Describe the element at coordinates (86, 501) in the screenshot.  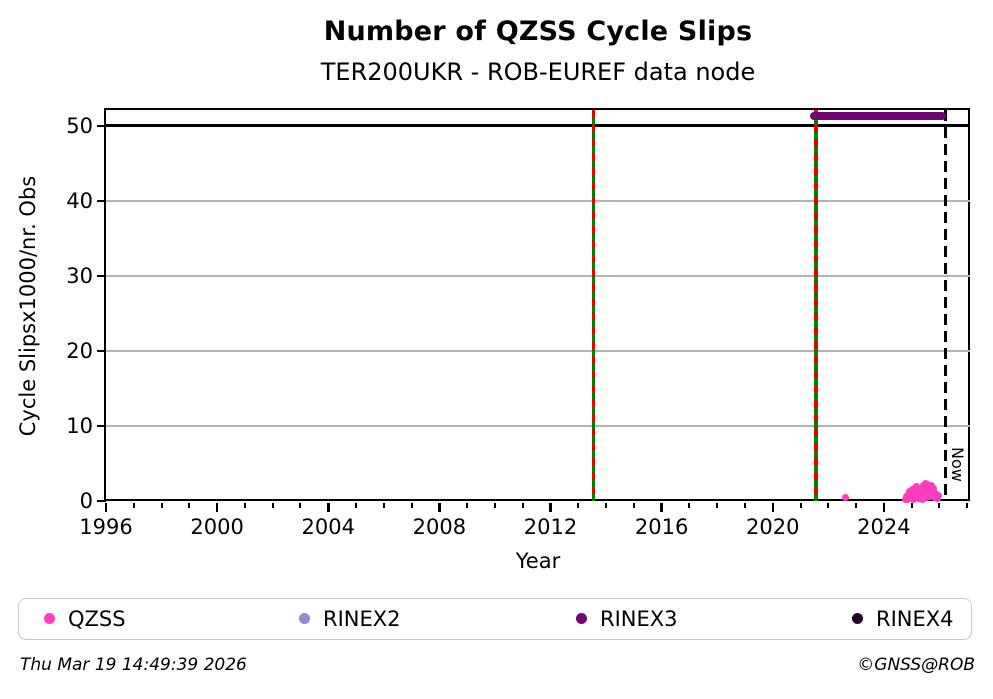
I see `y-tick-label: 0` at that location.